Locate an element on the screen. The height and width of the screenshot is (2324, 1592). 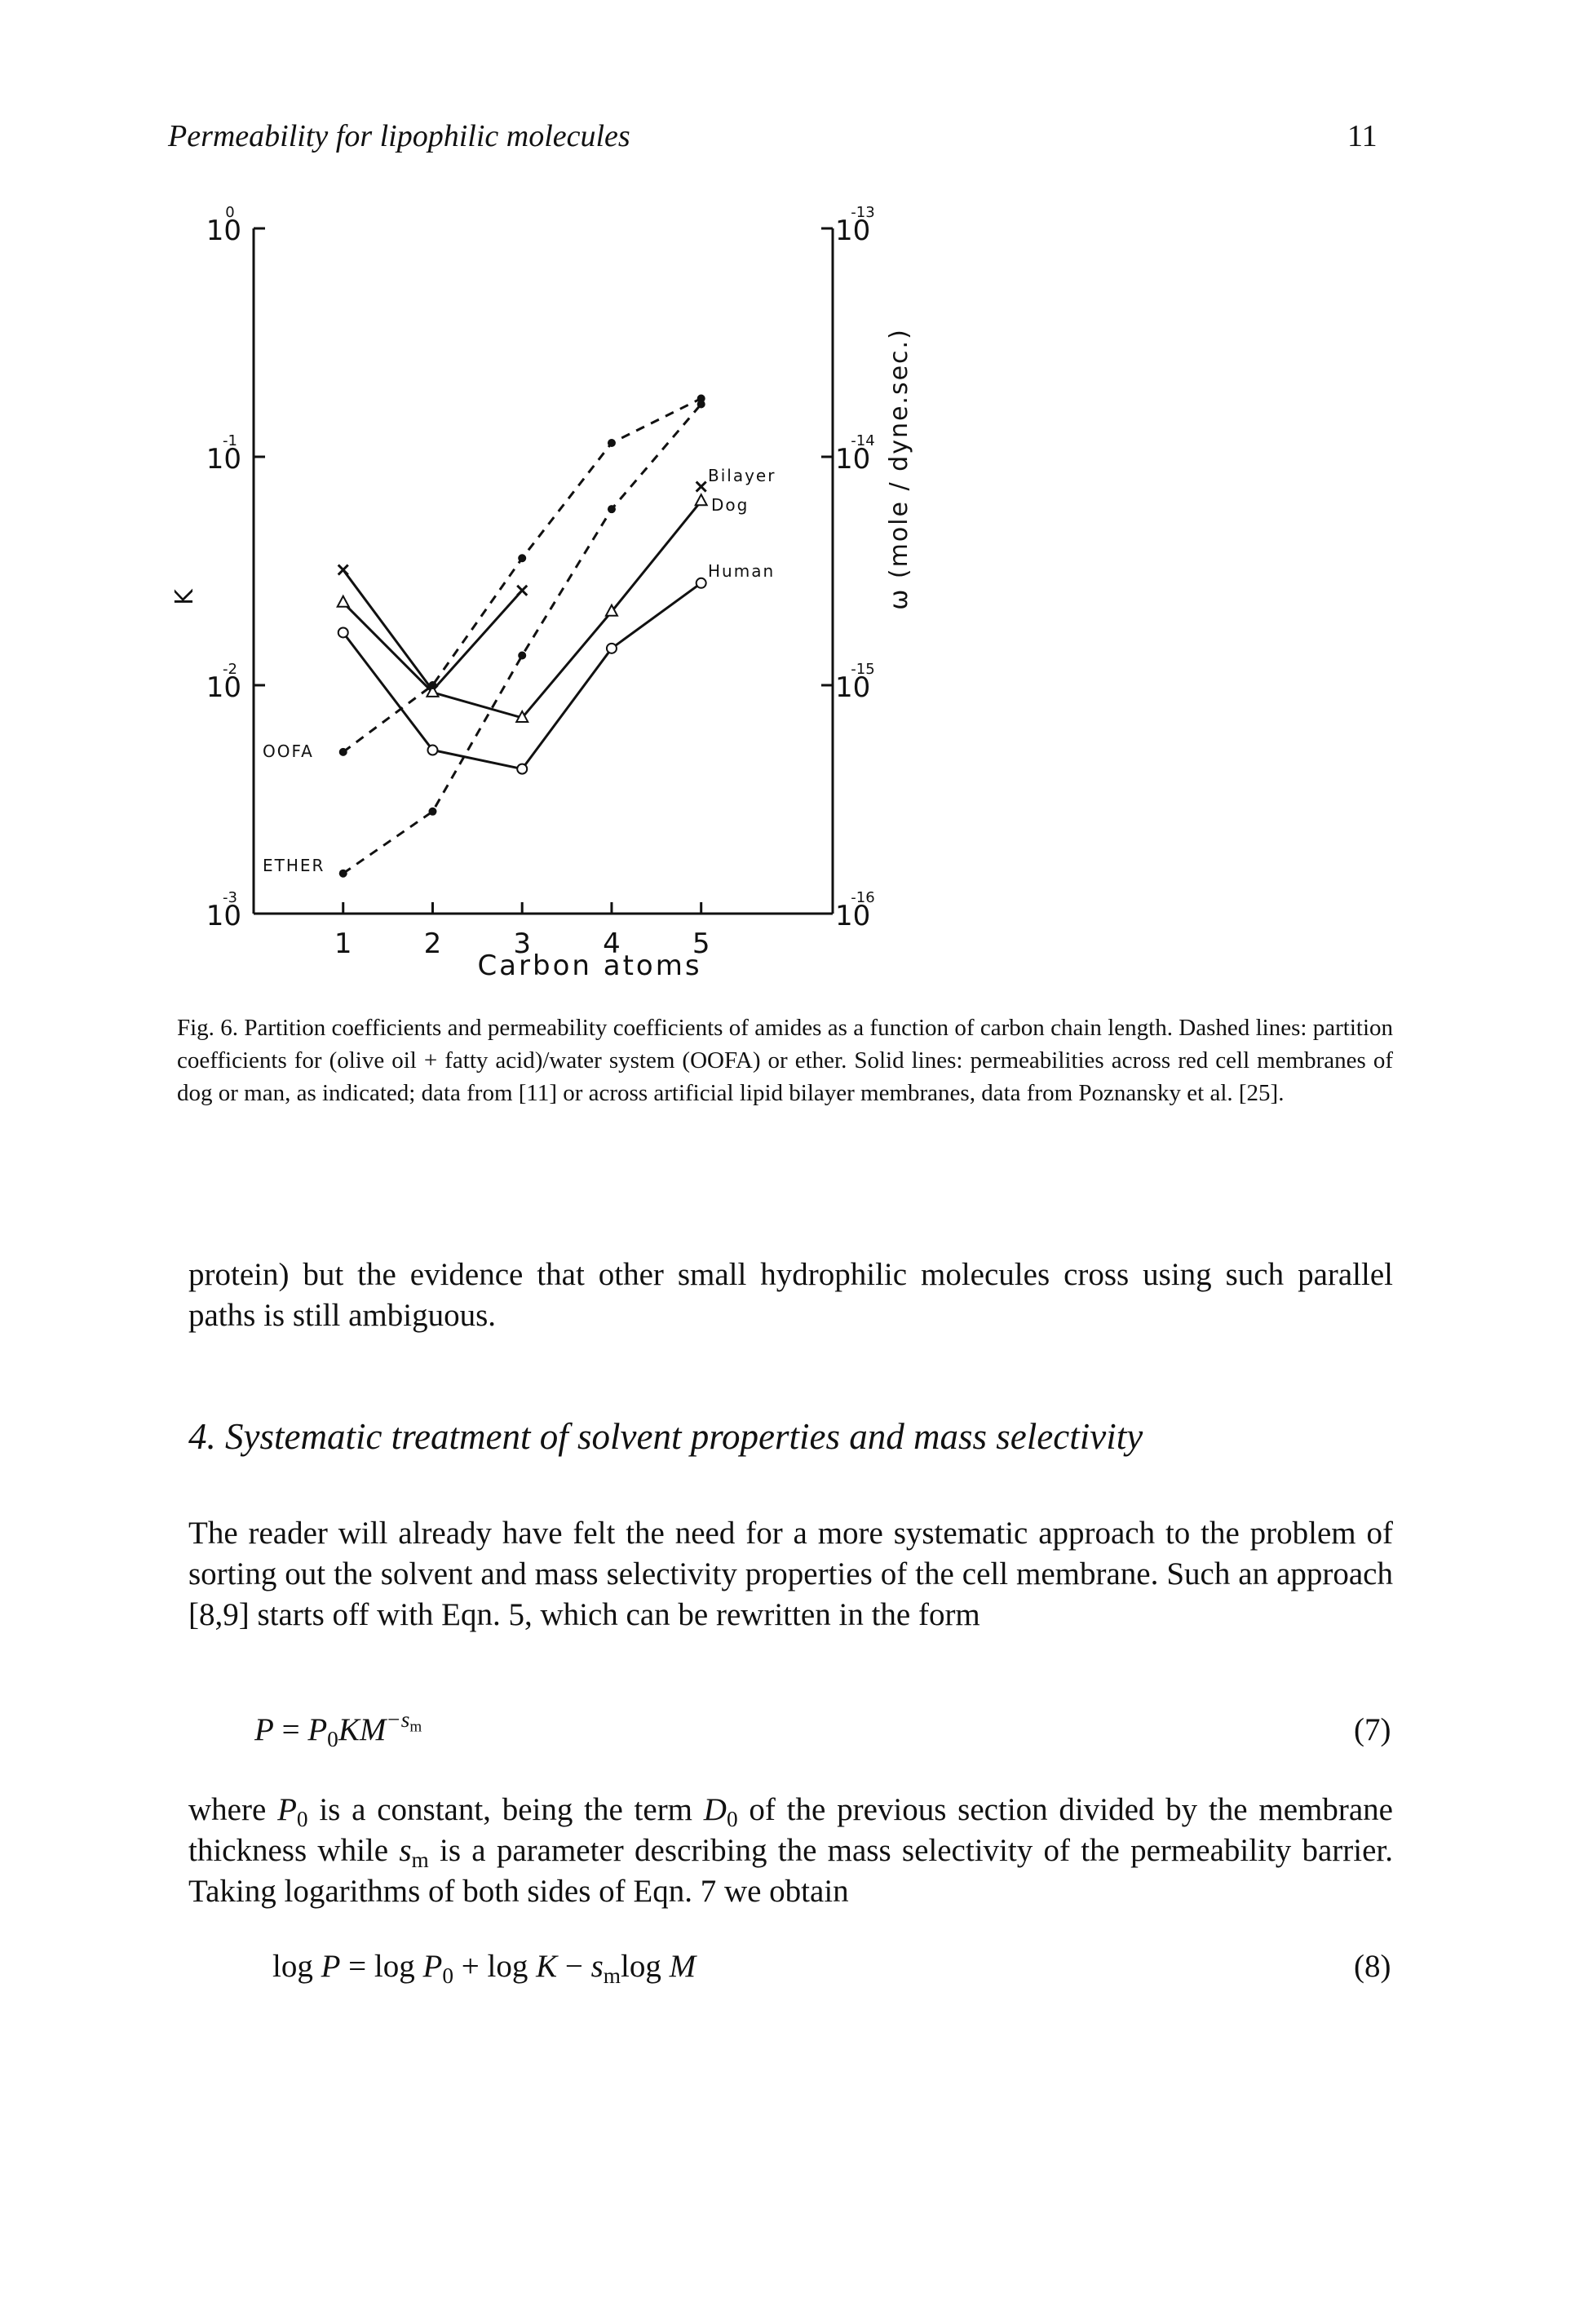
x-tick-label: 5 is located at coordinates (701, 943).